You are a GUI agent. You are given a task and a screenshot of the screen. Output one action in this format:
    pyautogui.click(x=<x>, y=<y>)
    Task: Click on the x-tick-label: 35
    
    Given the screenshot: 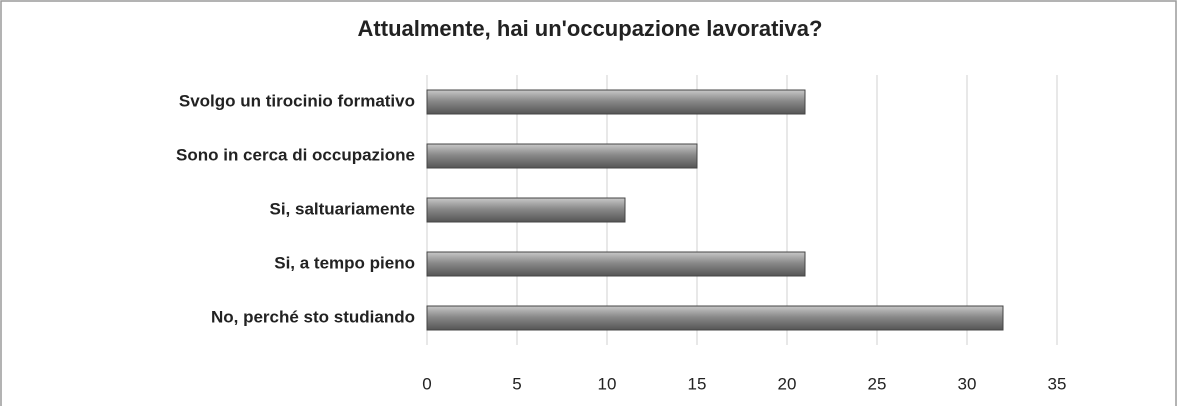 What is the action you would take?
    pyautogui.click(x=1057, y=383)
    